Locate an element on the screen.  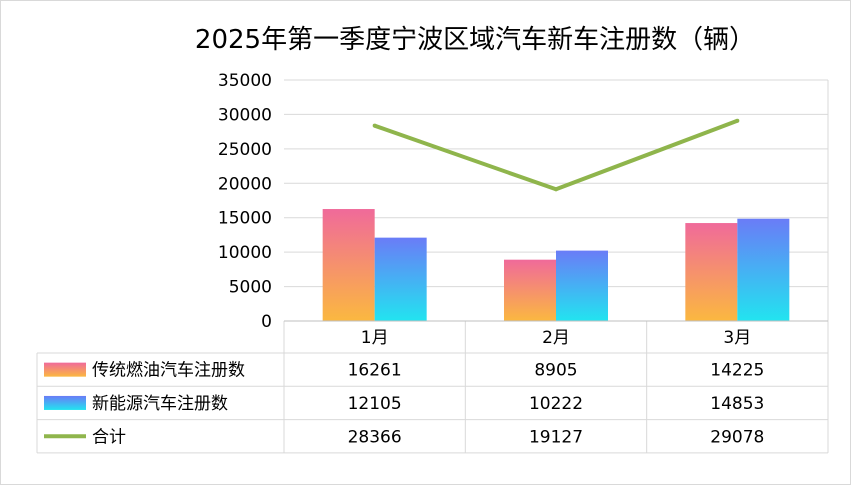
data-label: 28366 is located at coordinates (375, 437).